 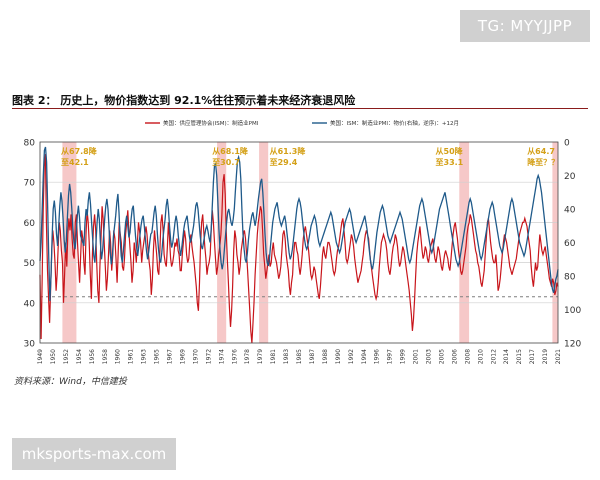 What do you see at coordinates (480, 356) in the screenshot?
I see `x-tick-label: 2010` at bounding box center [480, 356].